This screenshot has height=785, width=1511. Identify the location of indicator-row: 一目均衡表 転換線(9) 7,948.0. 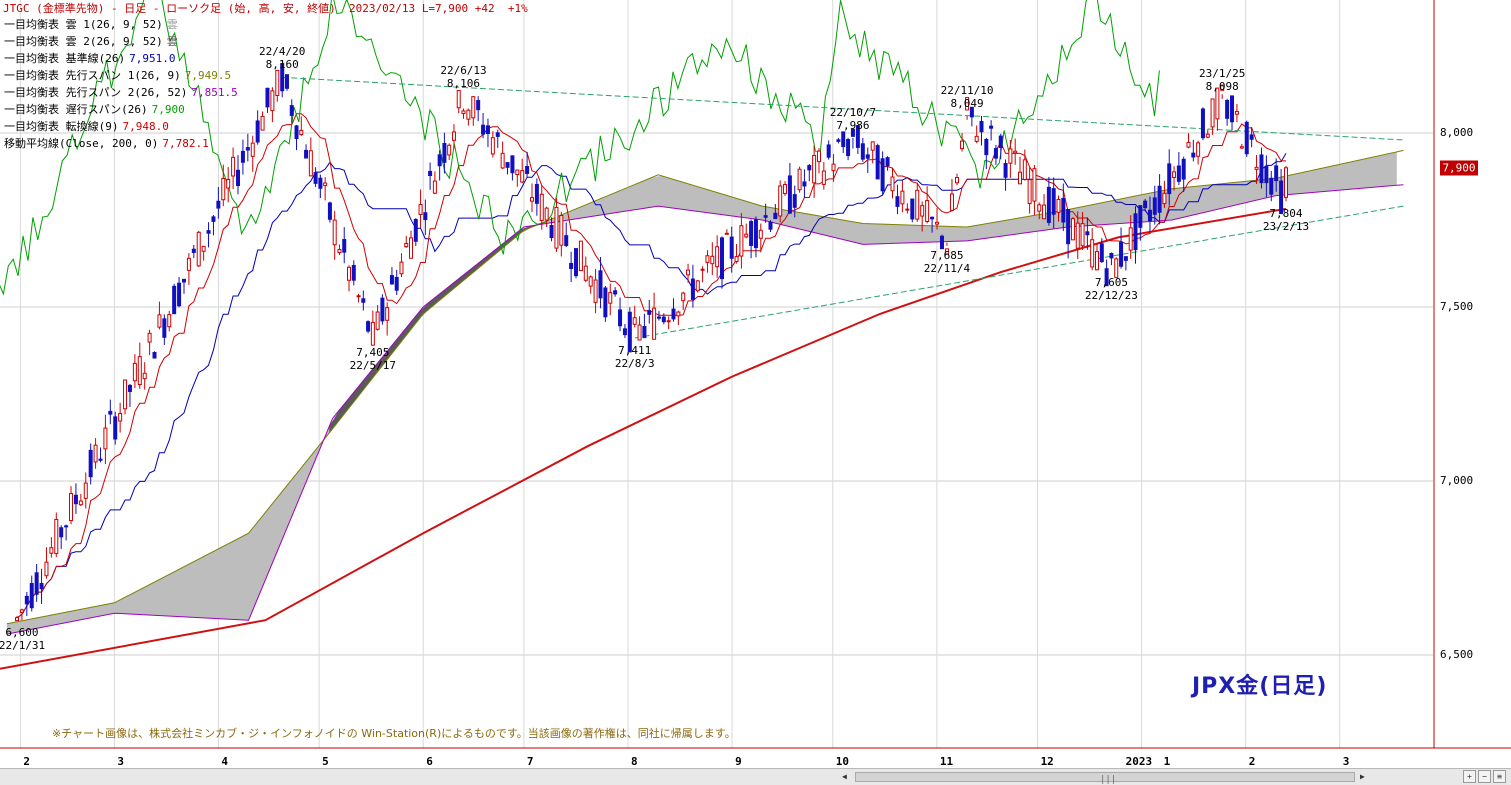
(86, 127).